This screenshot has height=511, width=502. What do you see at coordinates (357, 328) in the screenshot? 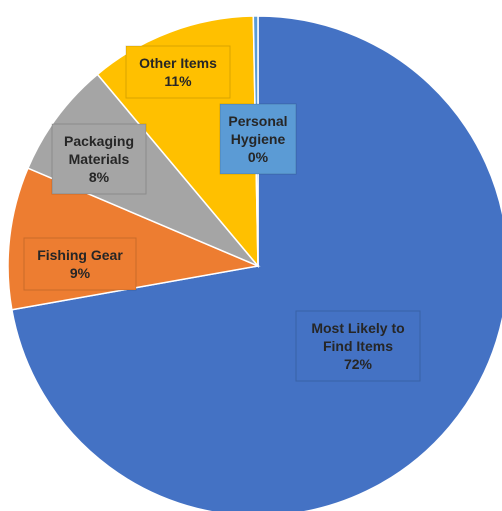
I see `data-label-category-text: Most Likely to` at bounding box center [357, 328].